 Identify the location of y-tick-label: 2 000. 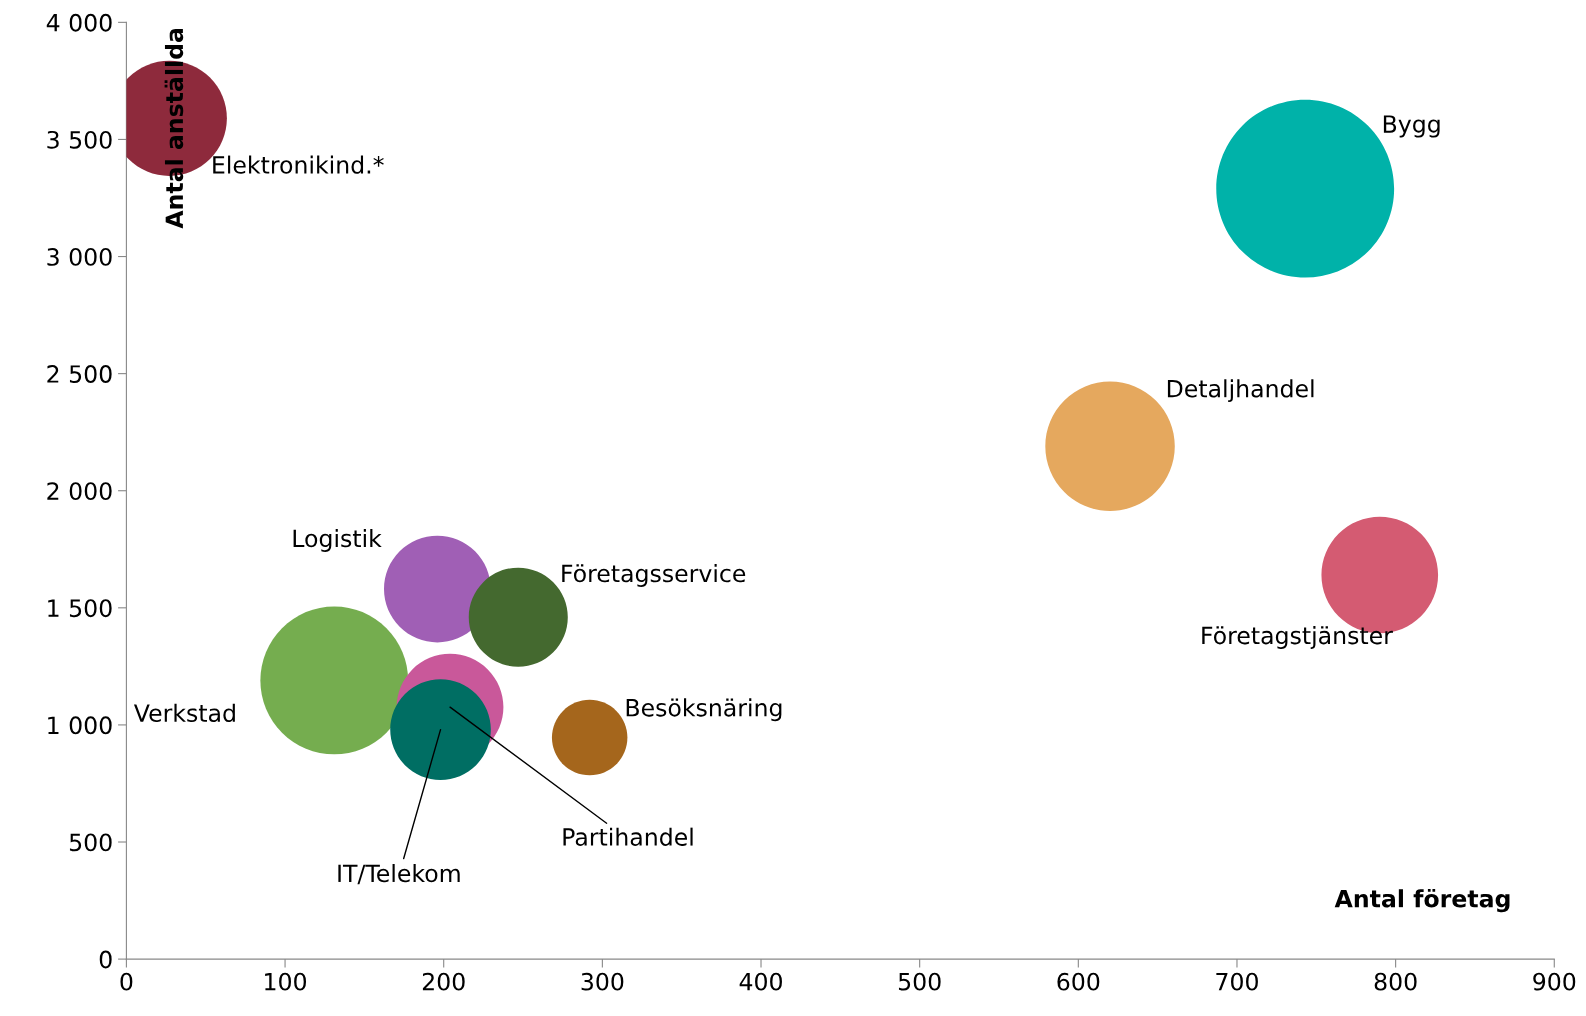
(79, 491).